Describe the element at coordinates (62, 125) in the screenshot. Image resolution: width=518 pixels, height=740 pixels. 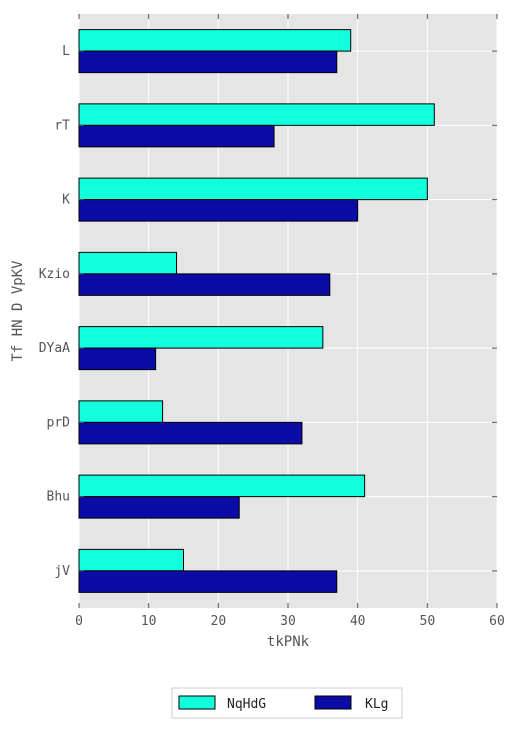
I see `y-tick-label: rT` at that location.